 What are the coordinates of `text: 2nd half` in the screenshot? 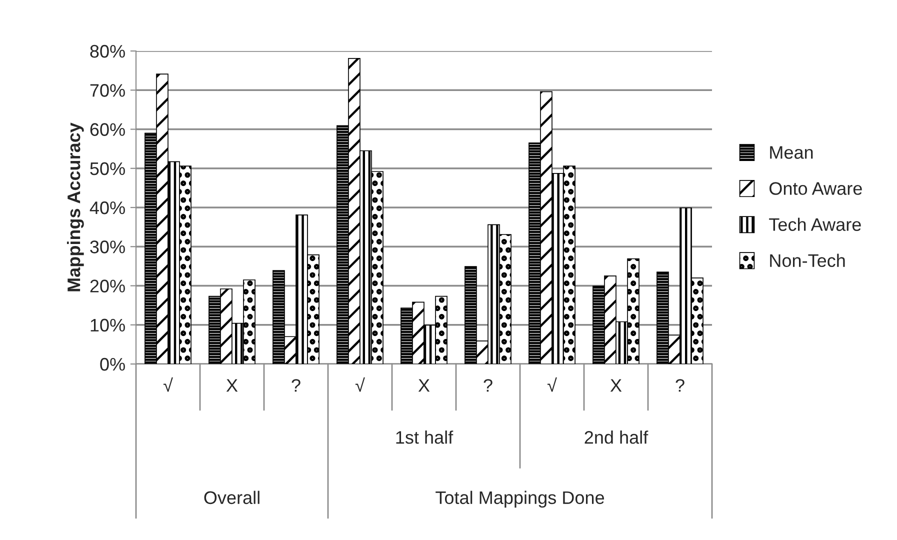 It's located at (616, 437).